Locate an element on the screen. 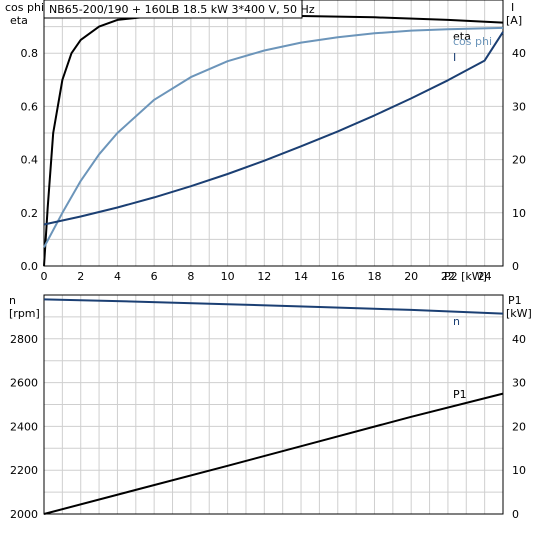 The image size is (533, 533). title-box is located at coordinates (173, 9).